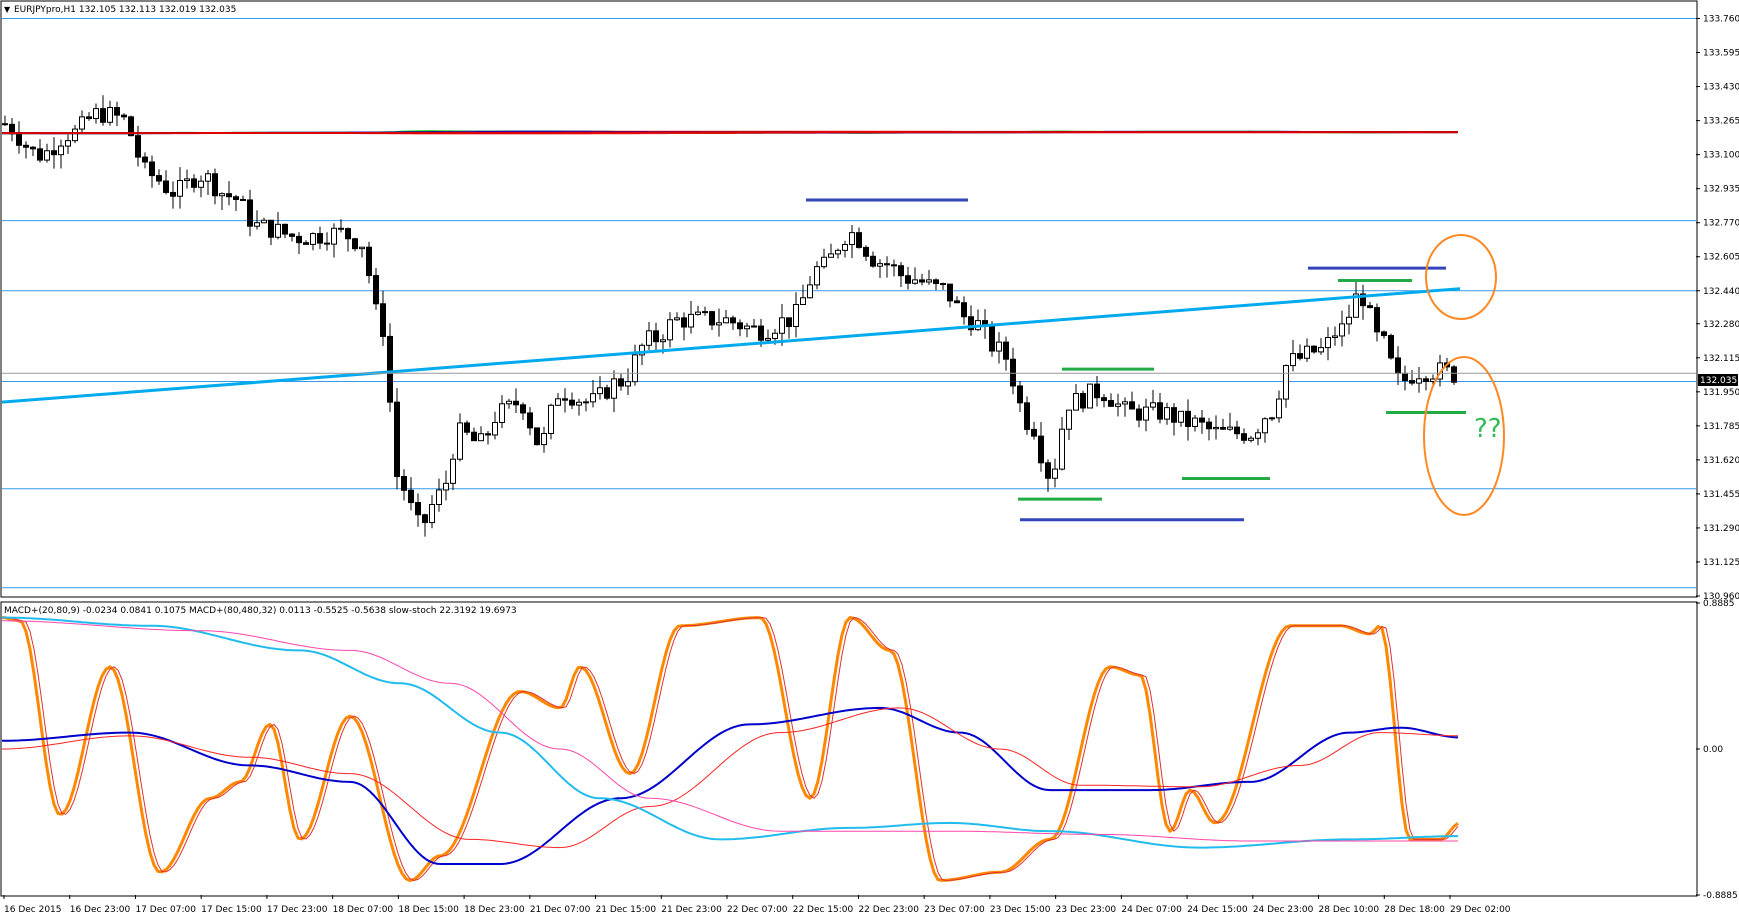 The image size is (1739, 922). What do you see at coordinates (33, 910) in the screenshot?
I see `time-tick-label: 16 Dec 2015` at bounding box center [33, 910].